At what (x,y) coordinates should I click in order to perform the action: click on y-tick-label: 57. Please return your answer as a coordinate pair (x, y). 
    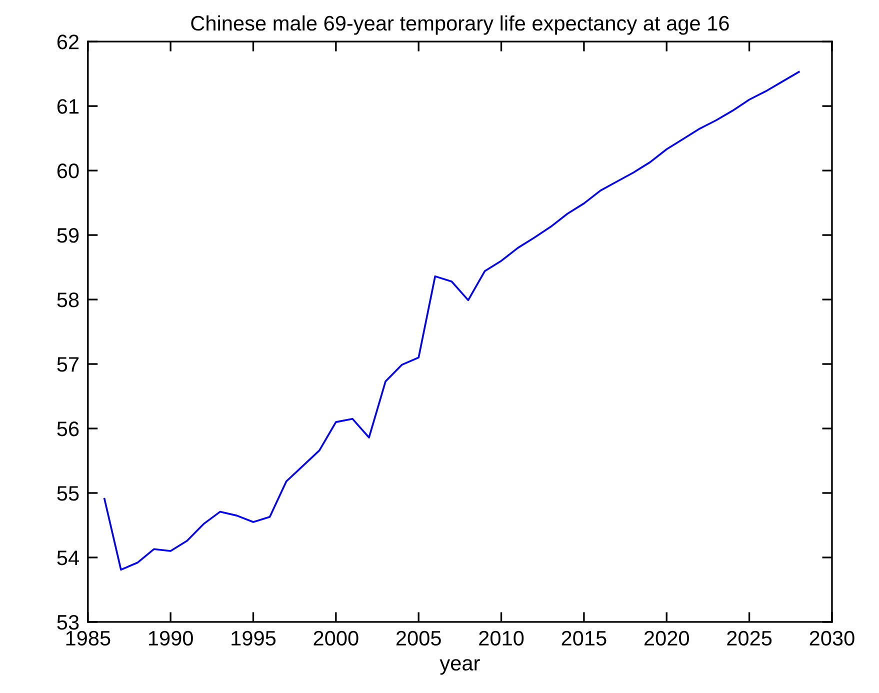
    Looking at the image, I should click on (68, 364).